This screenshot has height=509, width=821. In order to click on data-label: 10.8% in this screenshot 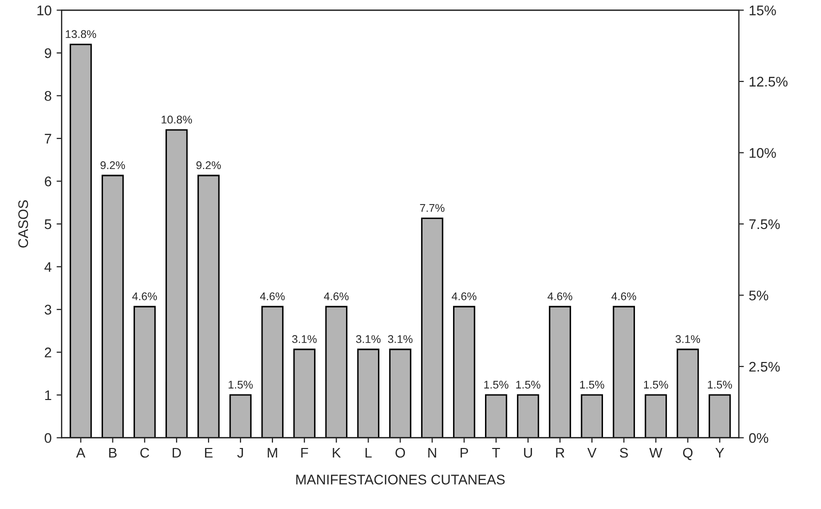, I will do `click(177, 120)`.